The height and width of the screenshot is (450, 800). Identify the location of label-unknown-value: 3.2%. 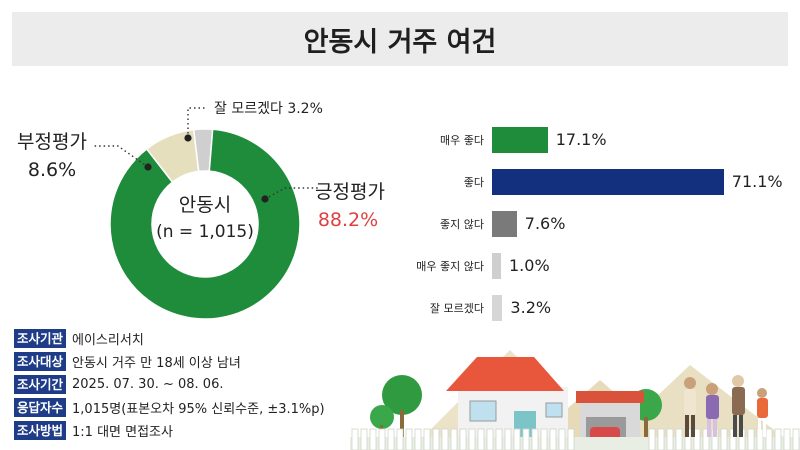
(305, 109).